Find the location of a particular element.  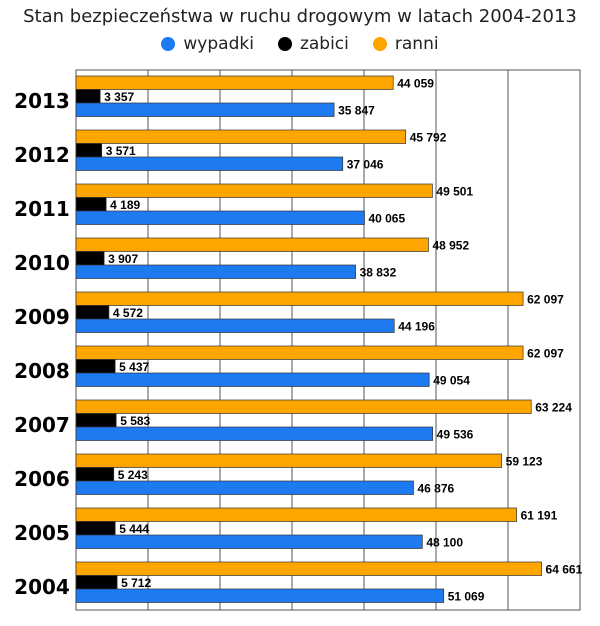

data-label-wypadki: 46 876 is located at coordinates (436, 488).